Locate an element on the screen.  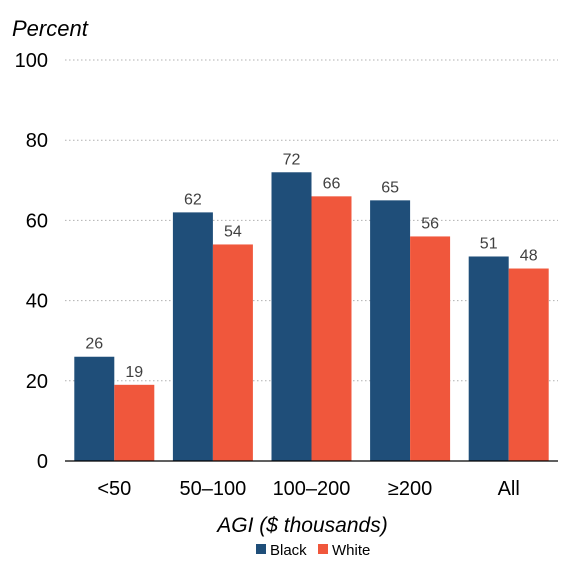
y-tick-label: 40 is located at coordinates (37, 302).